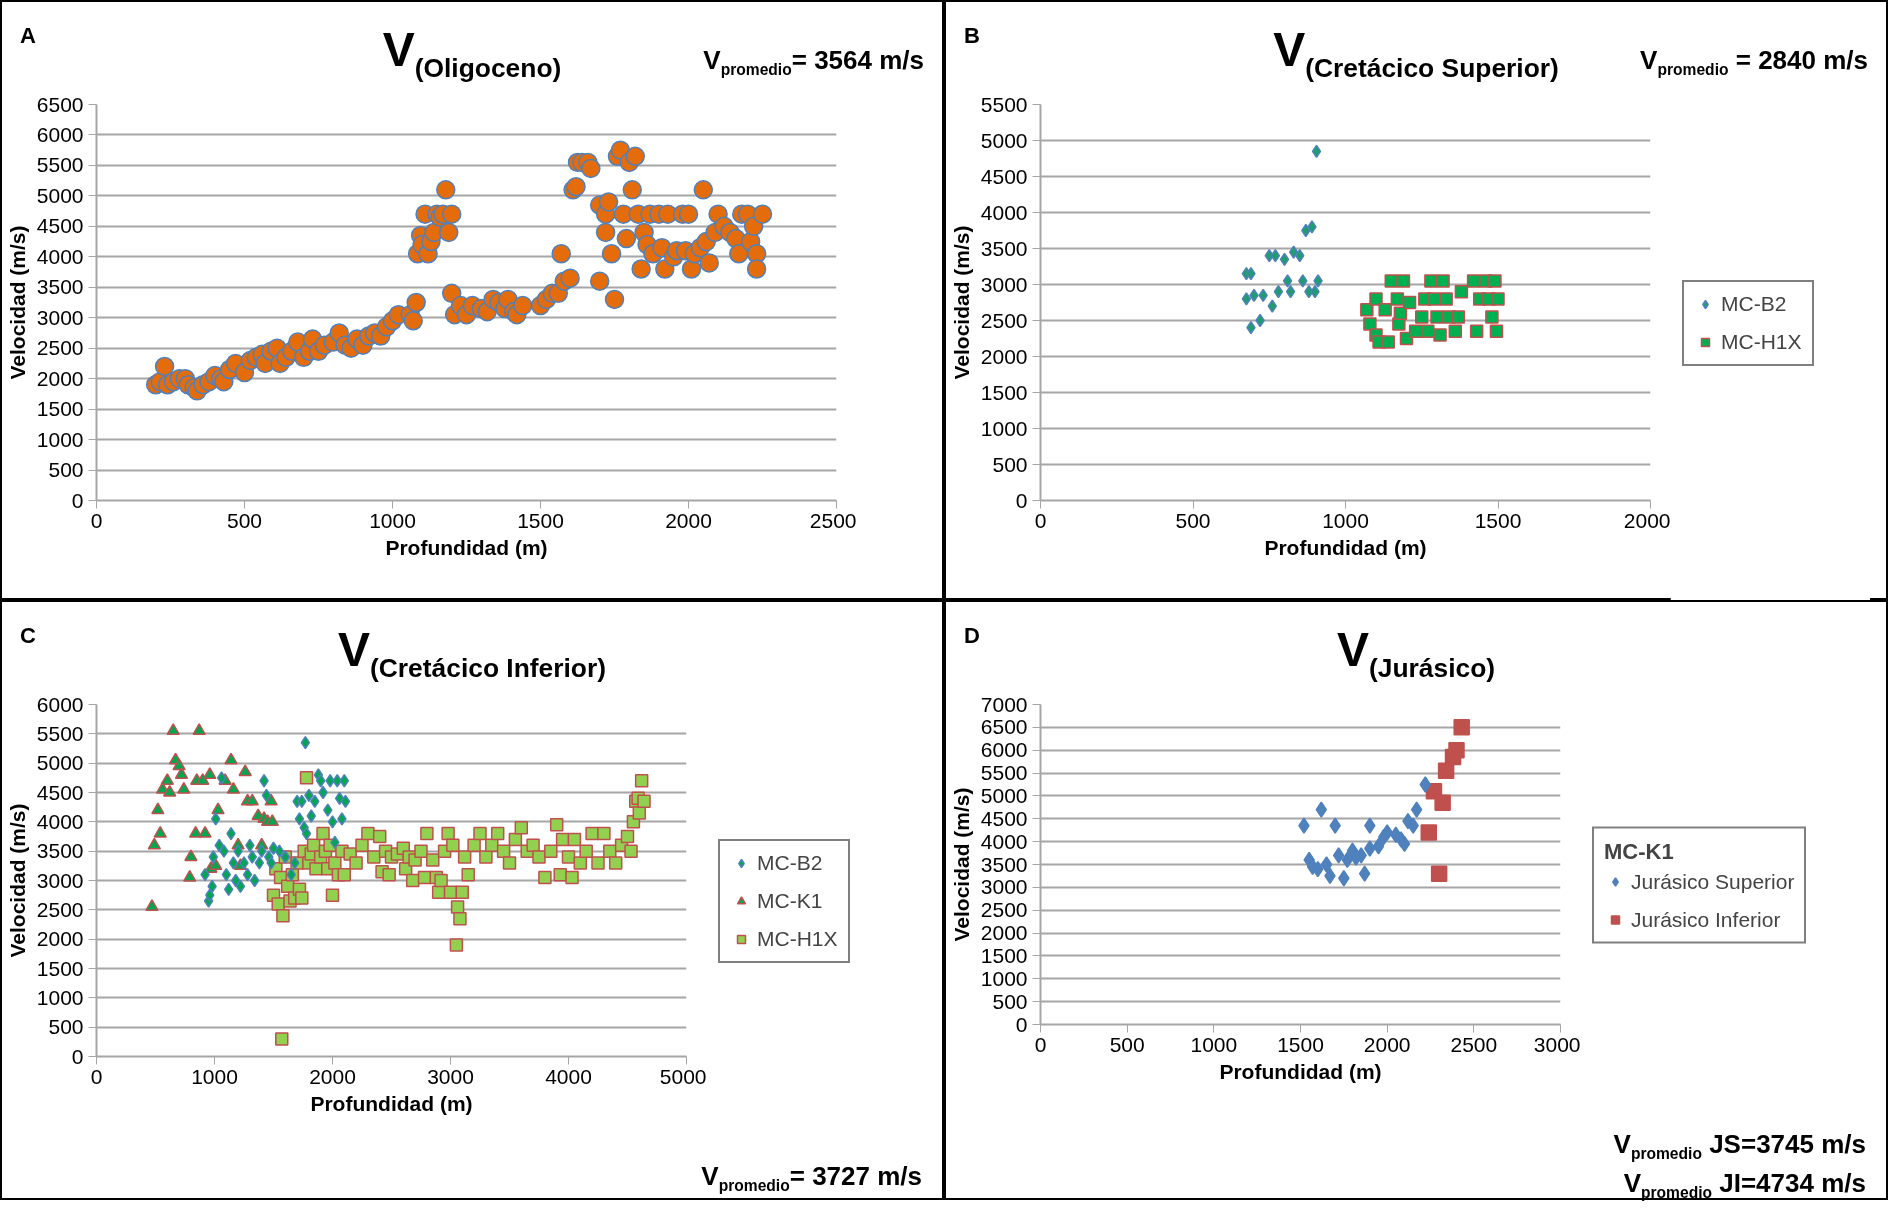  Describe the element at coordinates (1739, 1146) in the screenshot. I see `text: V$_{promedio}$ JS=3745 m/s` at that location.